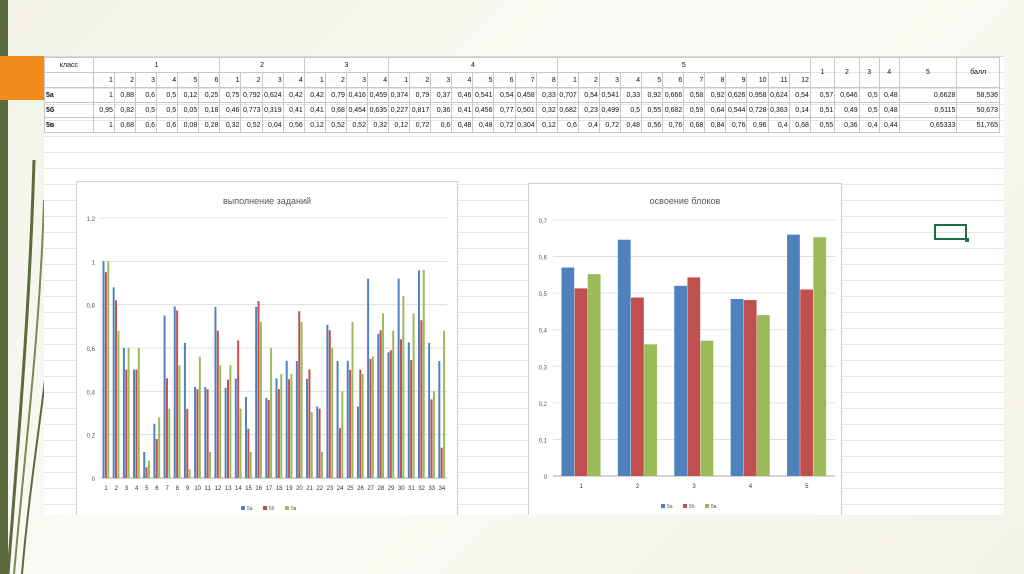 The height and width of the screenshot is (574, 1024). Describe the element at coordinates (69, 80) in the screenshot. I see `empty-cell` at that location.